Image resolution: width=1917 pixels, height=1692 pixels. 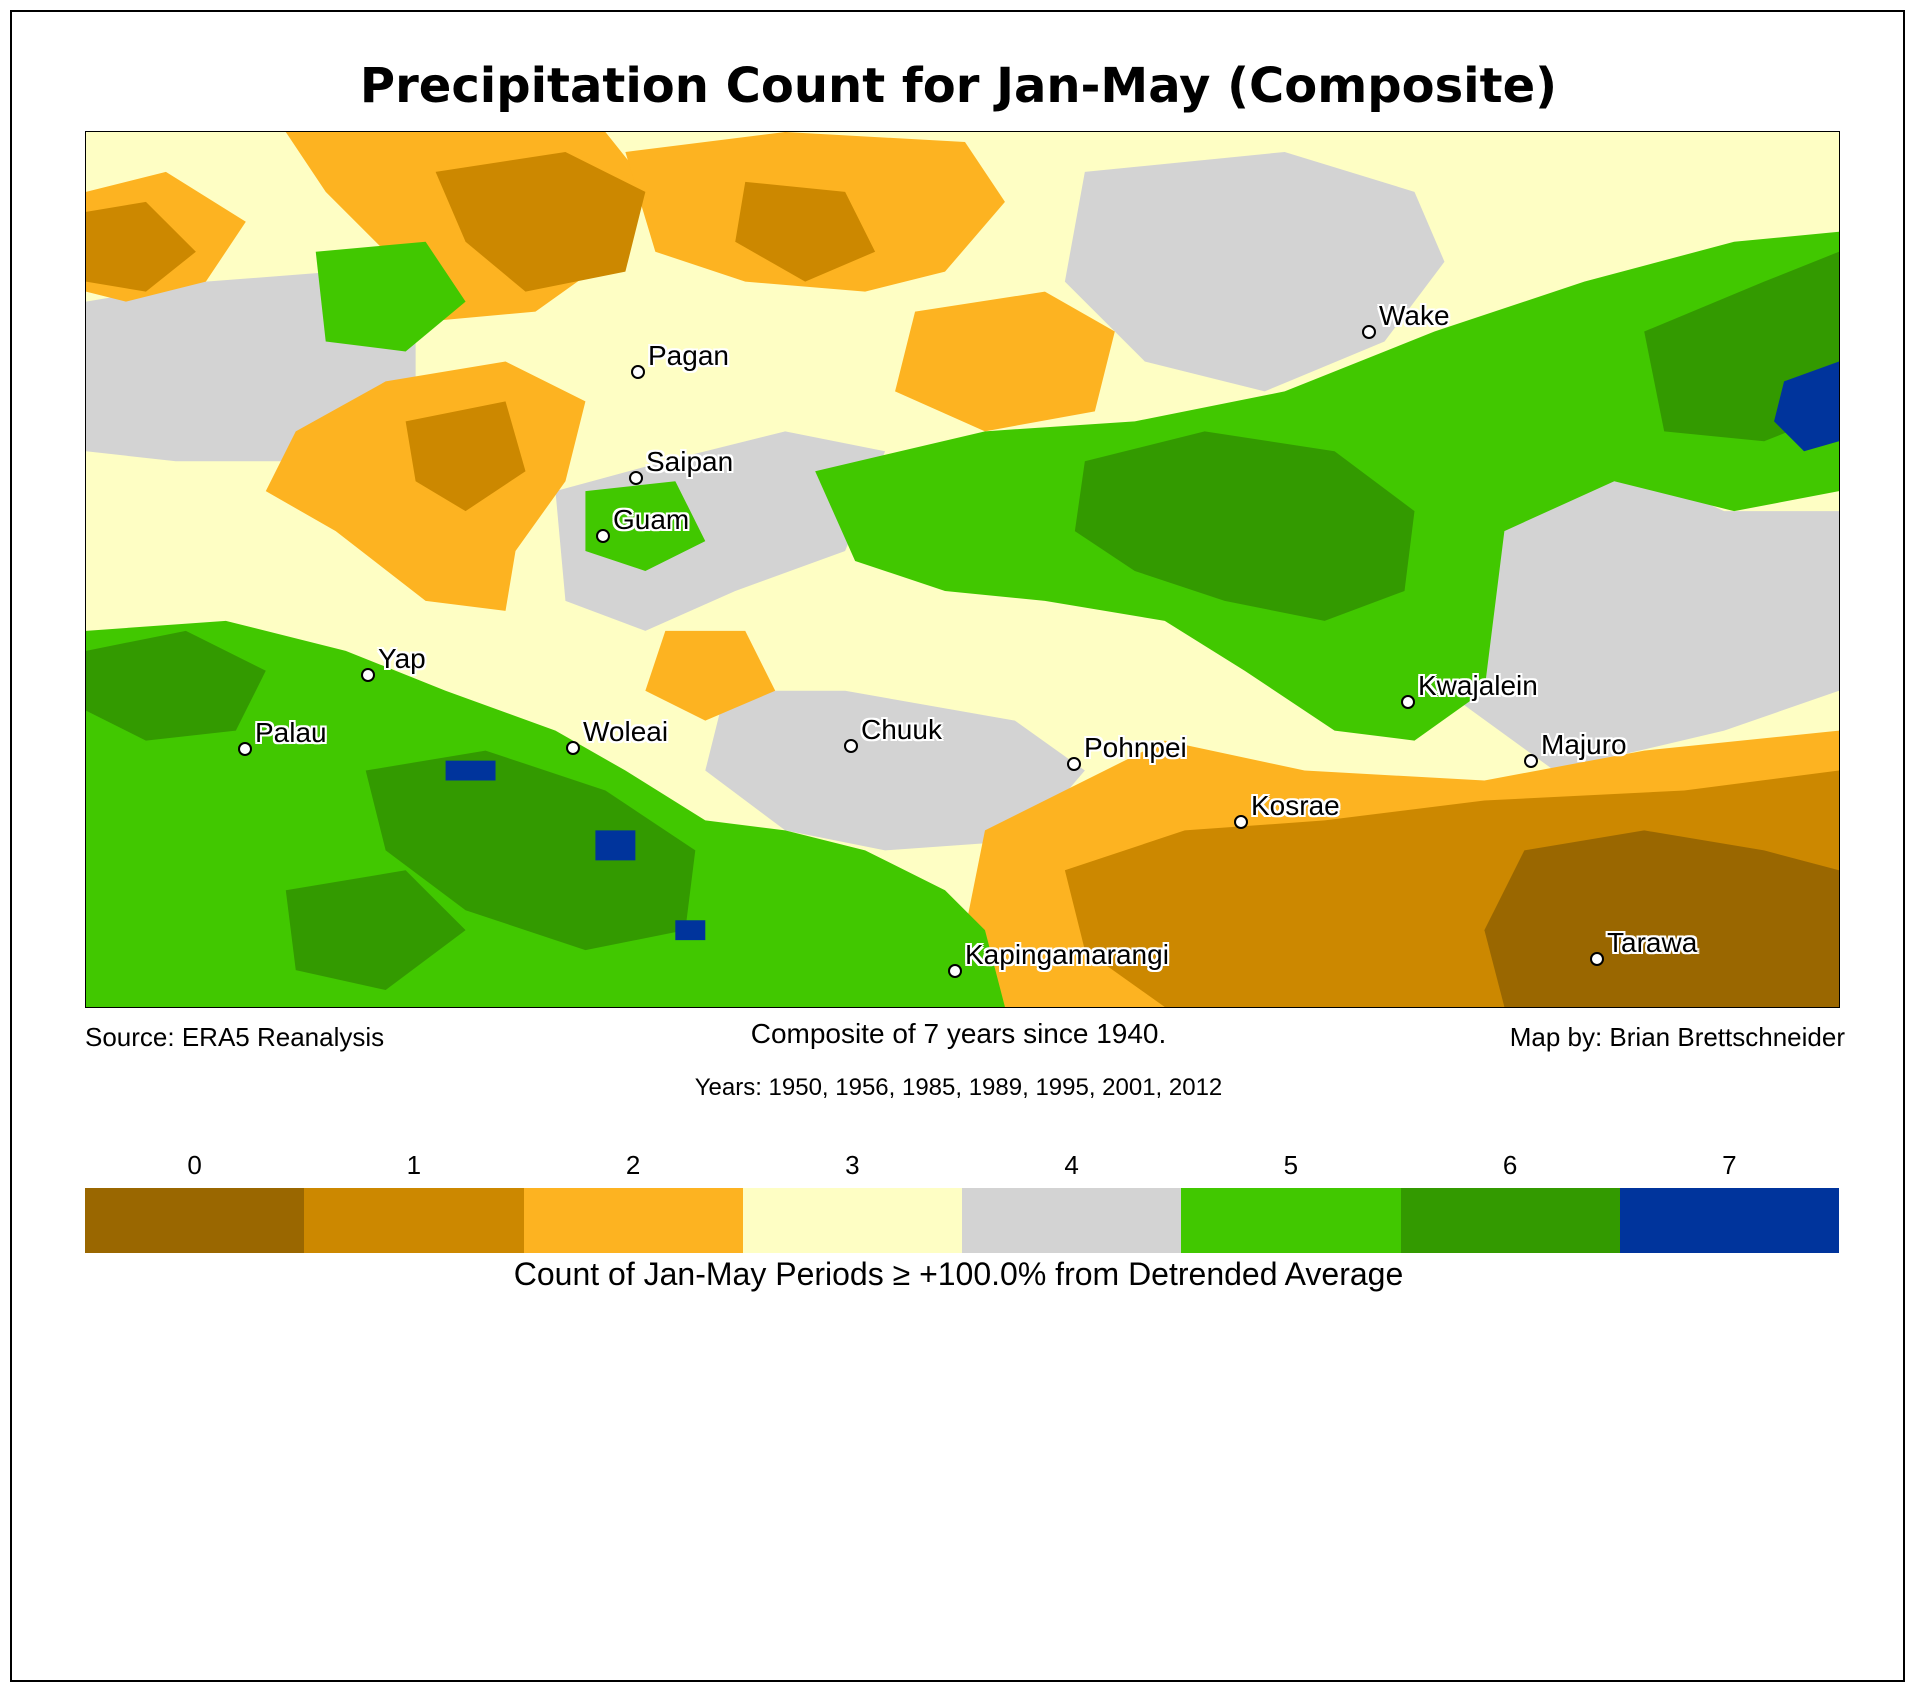 I want to click on legend-tick-label: 6, so click(x=1510, y=1165).